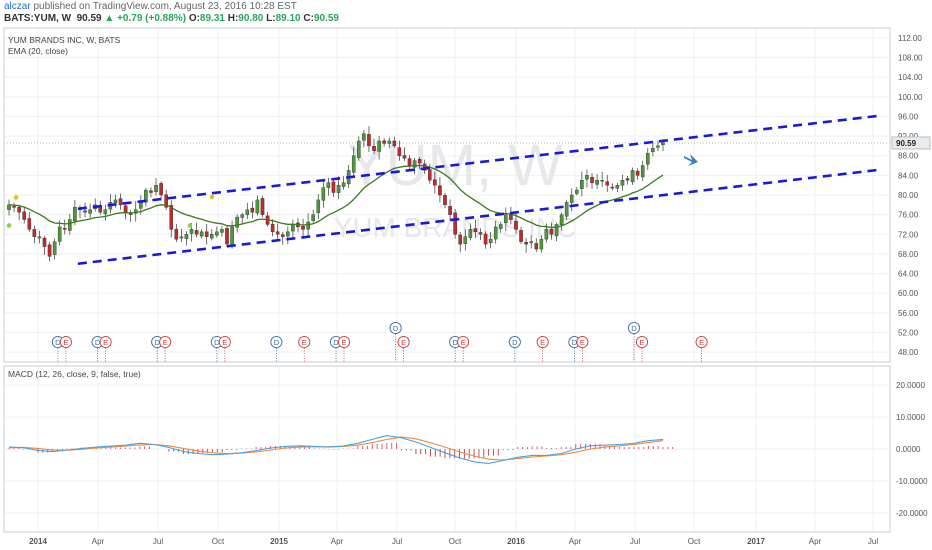 Image resolution: width=932 pixels, height=550 pixels. What do you see at coordinates (251, 18) in the screenshot?
I see `high-value: 90.80` at bounding box center [251, 18].